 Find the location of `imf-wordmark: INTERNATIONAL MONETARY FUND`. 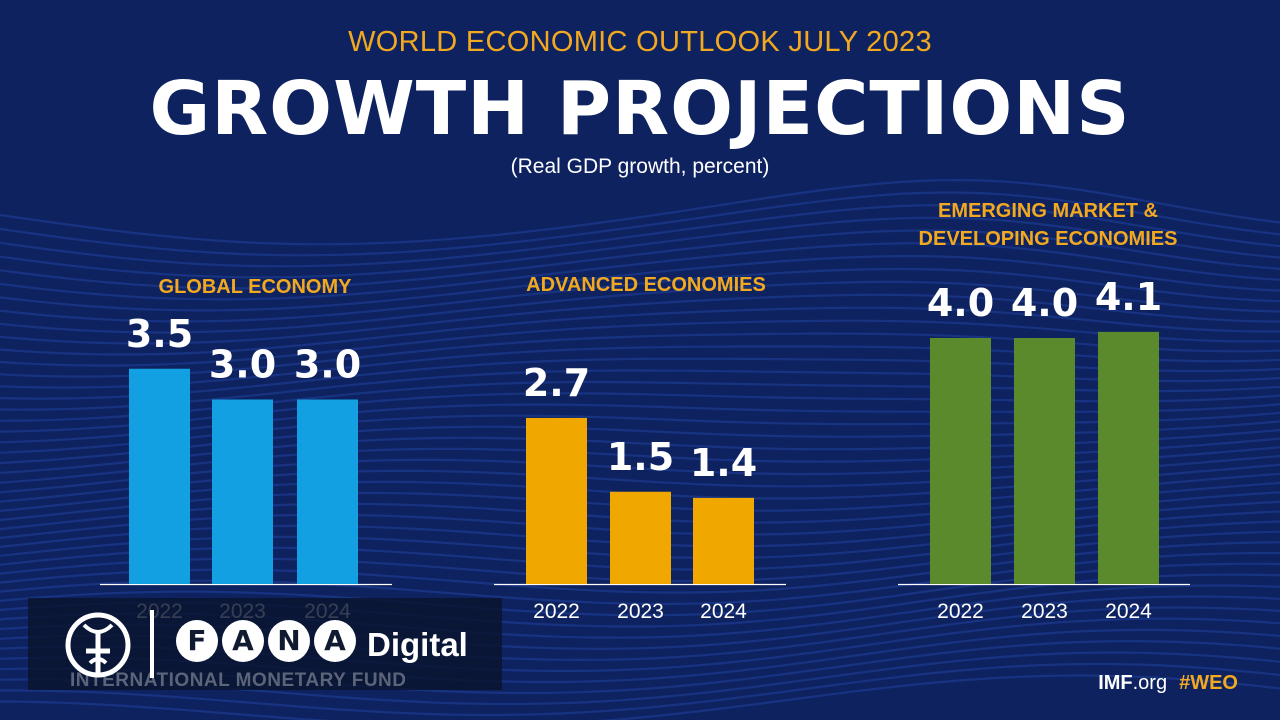

imf-wordmark: INTERNATIONAL MONETARY FUND is located at coordinates (238, 680).